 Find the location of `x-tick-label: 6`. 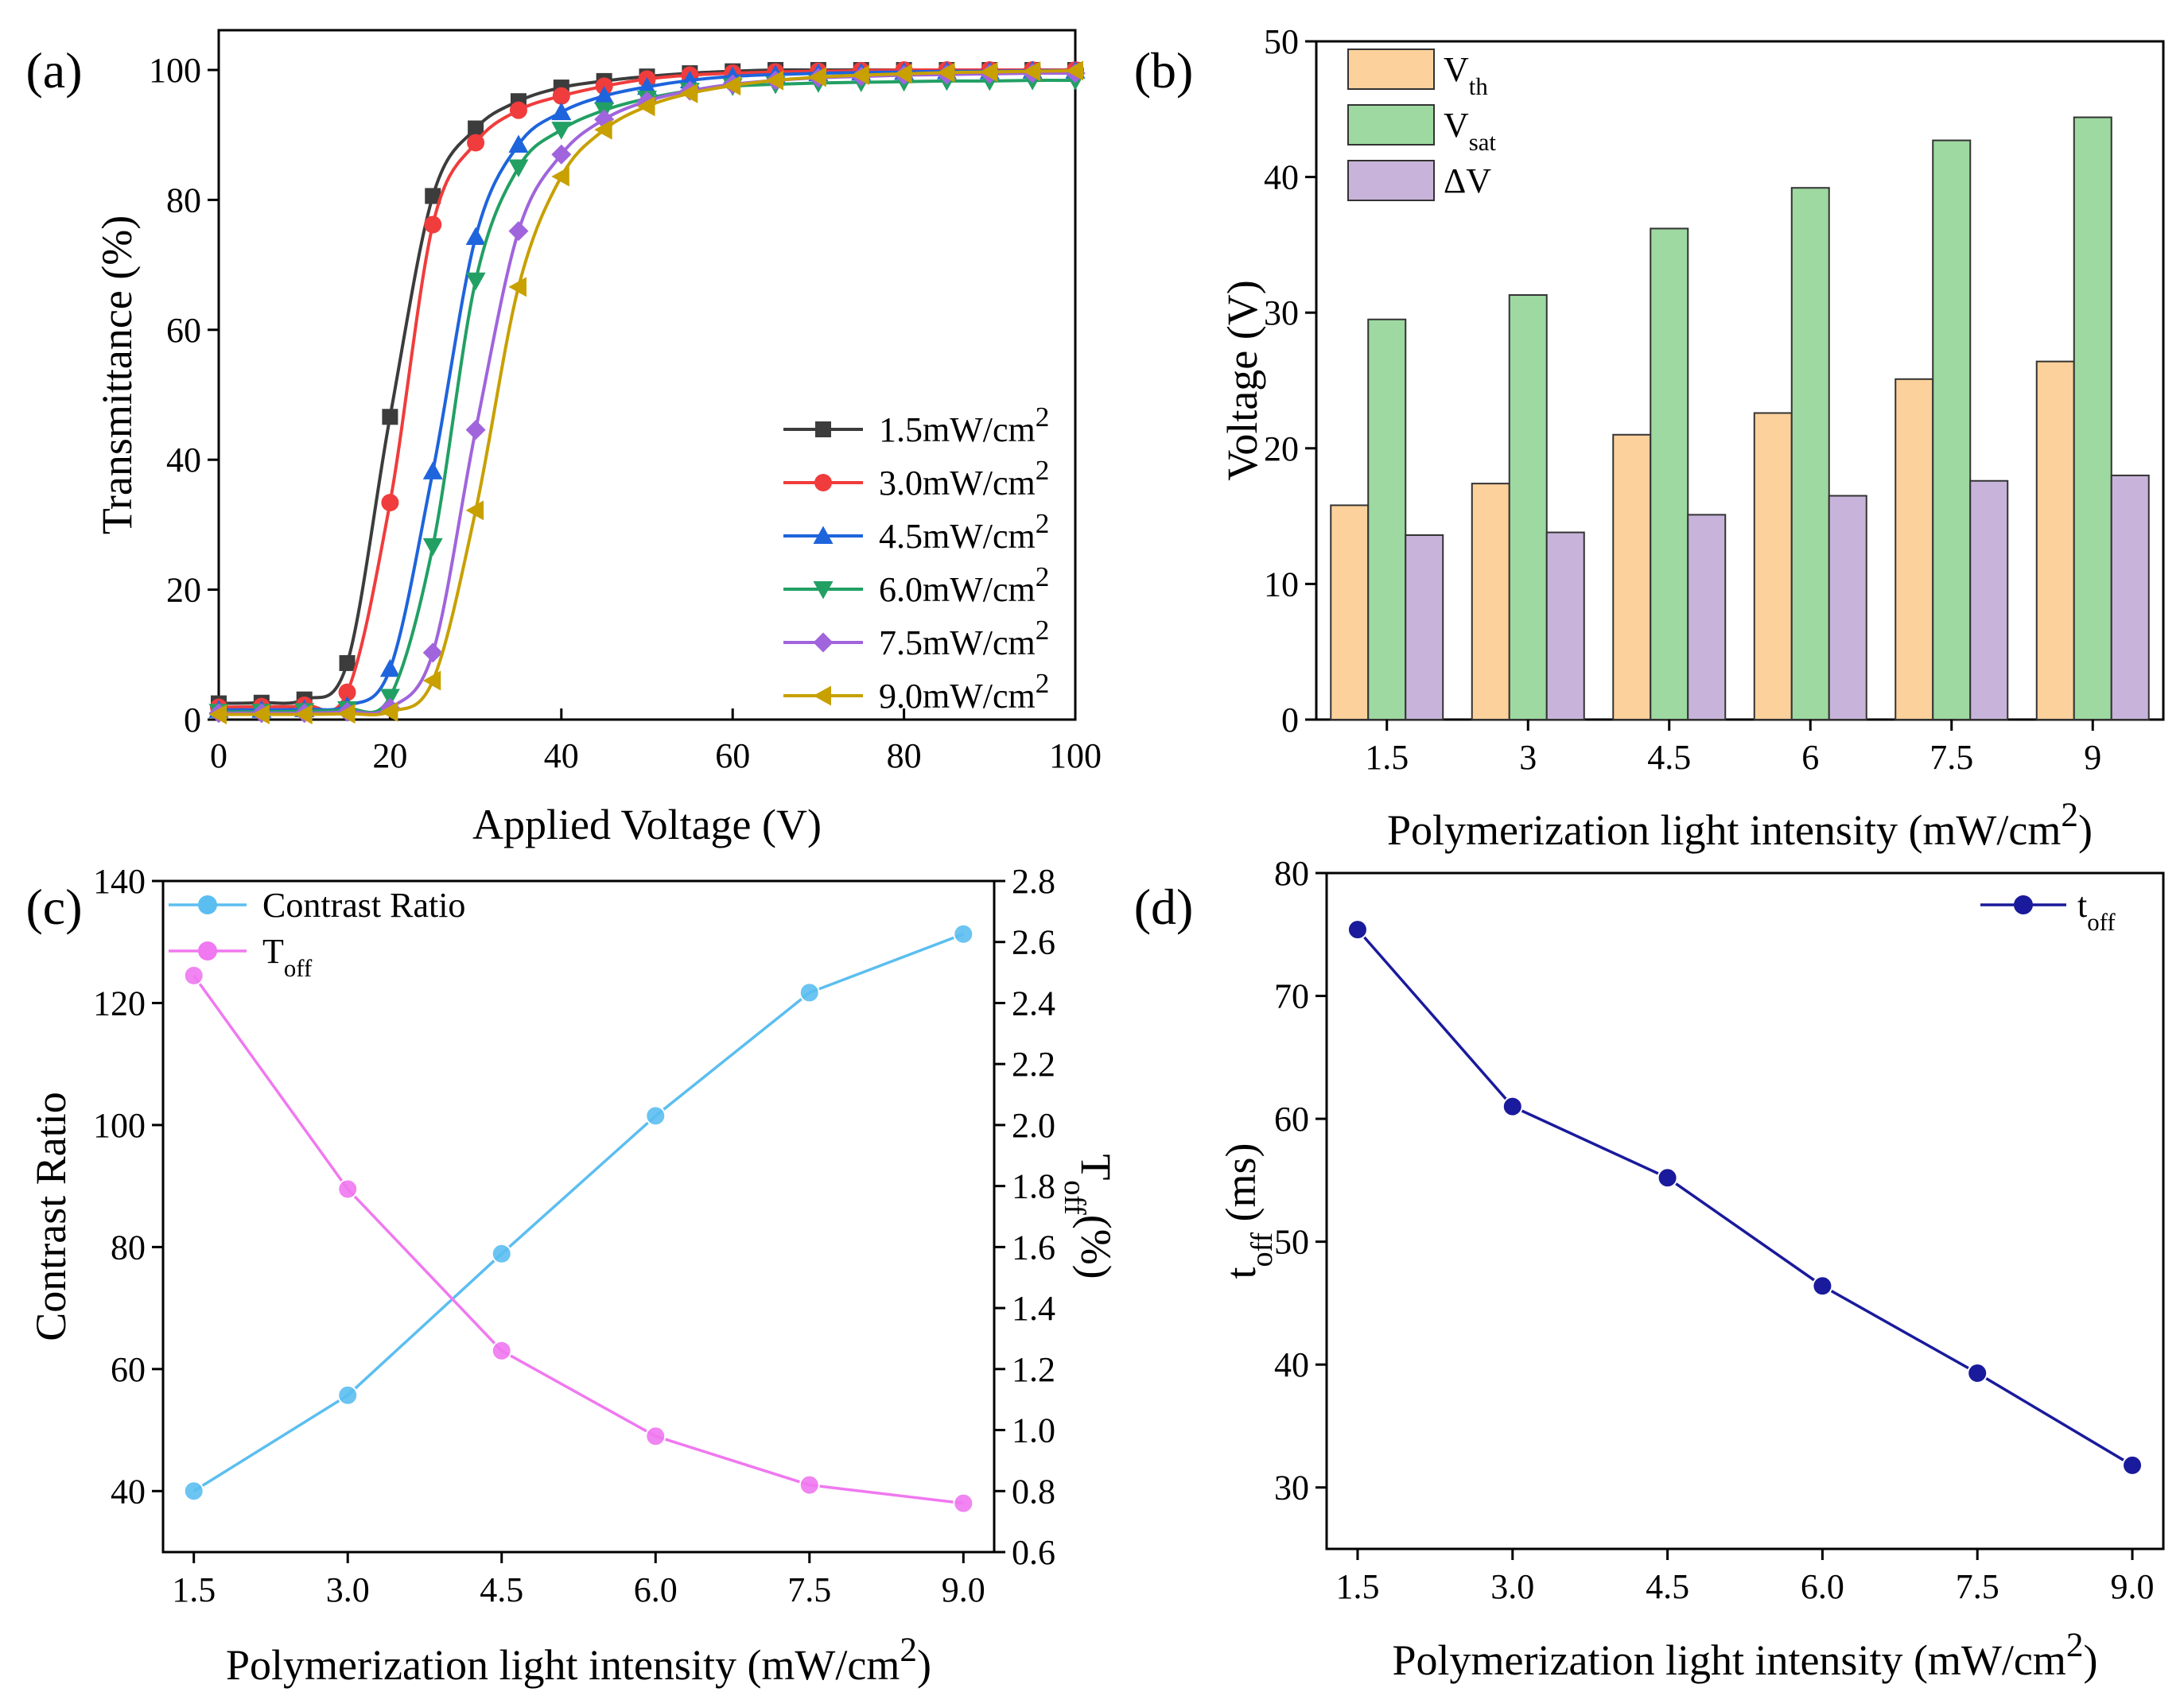

x-tick-label: 6 is located at coordinates (1810, 757).